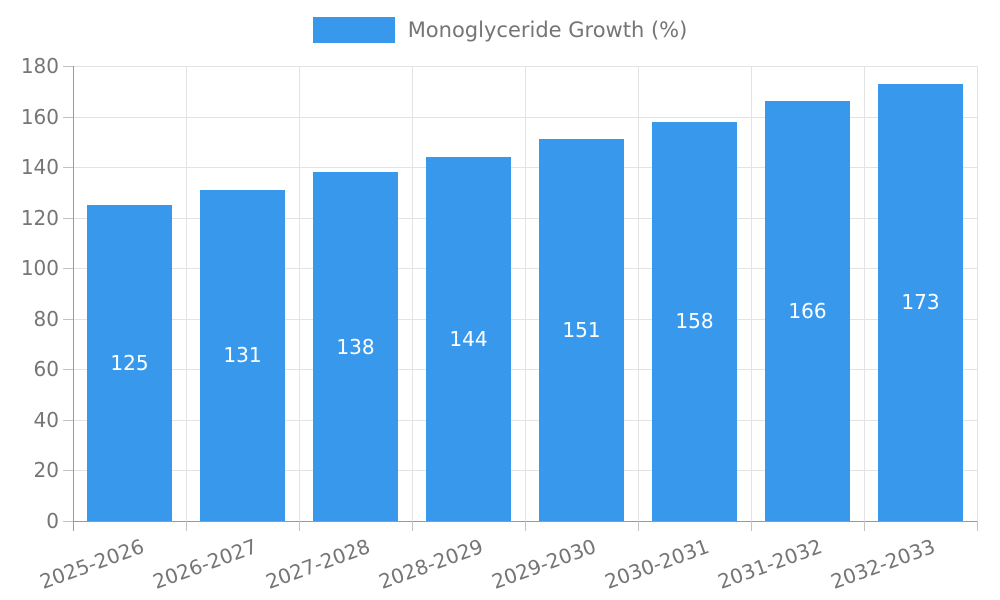  I want to click on y-tick-label: 180, so click(39, 66).